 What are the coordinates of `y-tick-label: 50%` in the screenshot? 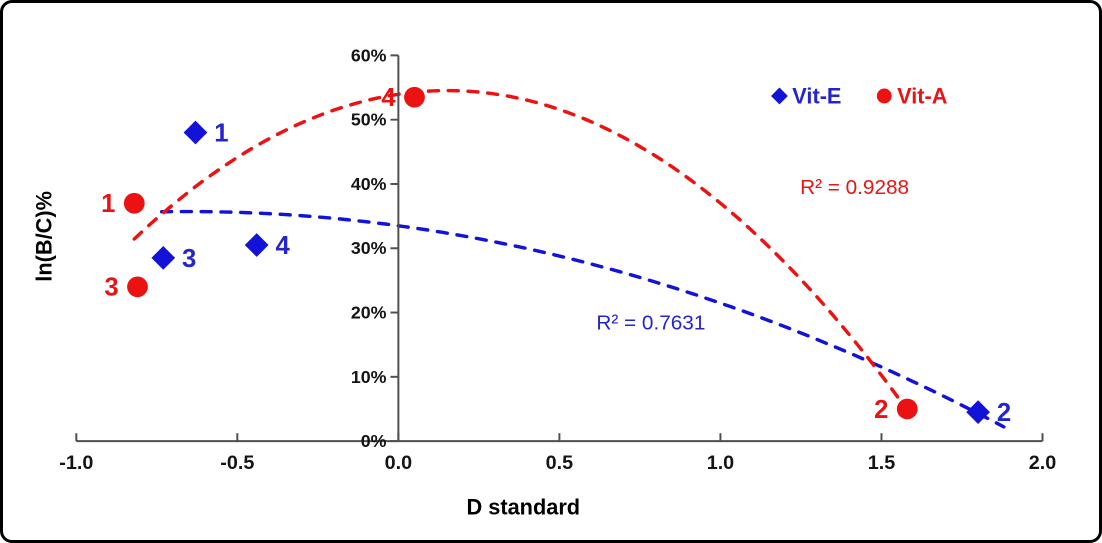 It's located at (369, 120).